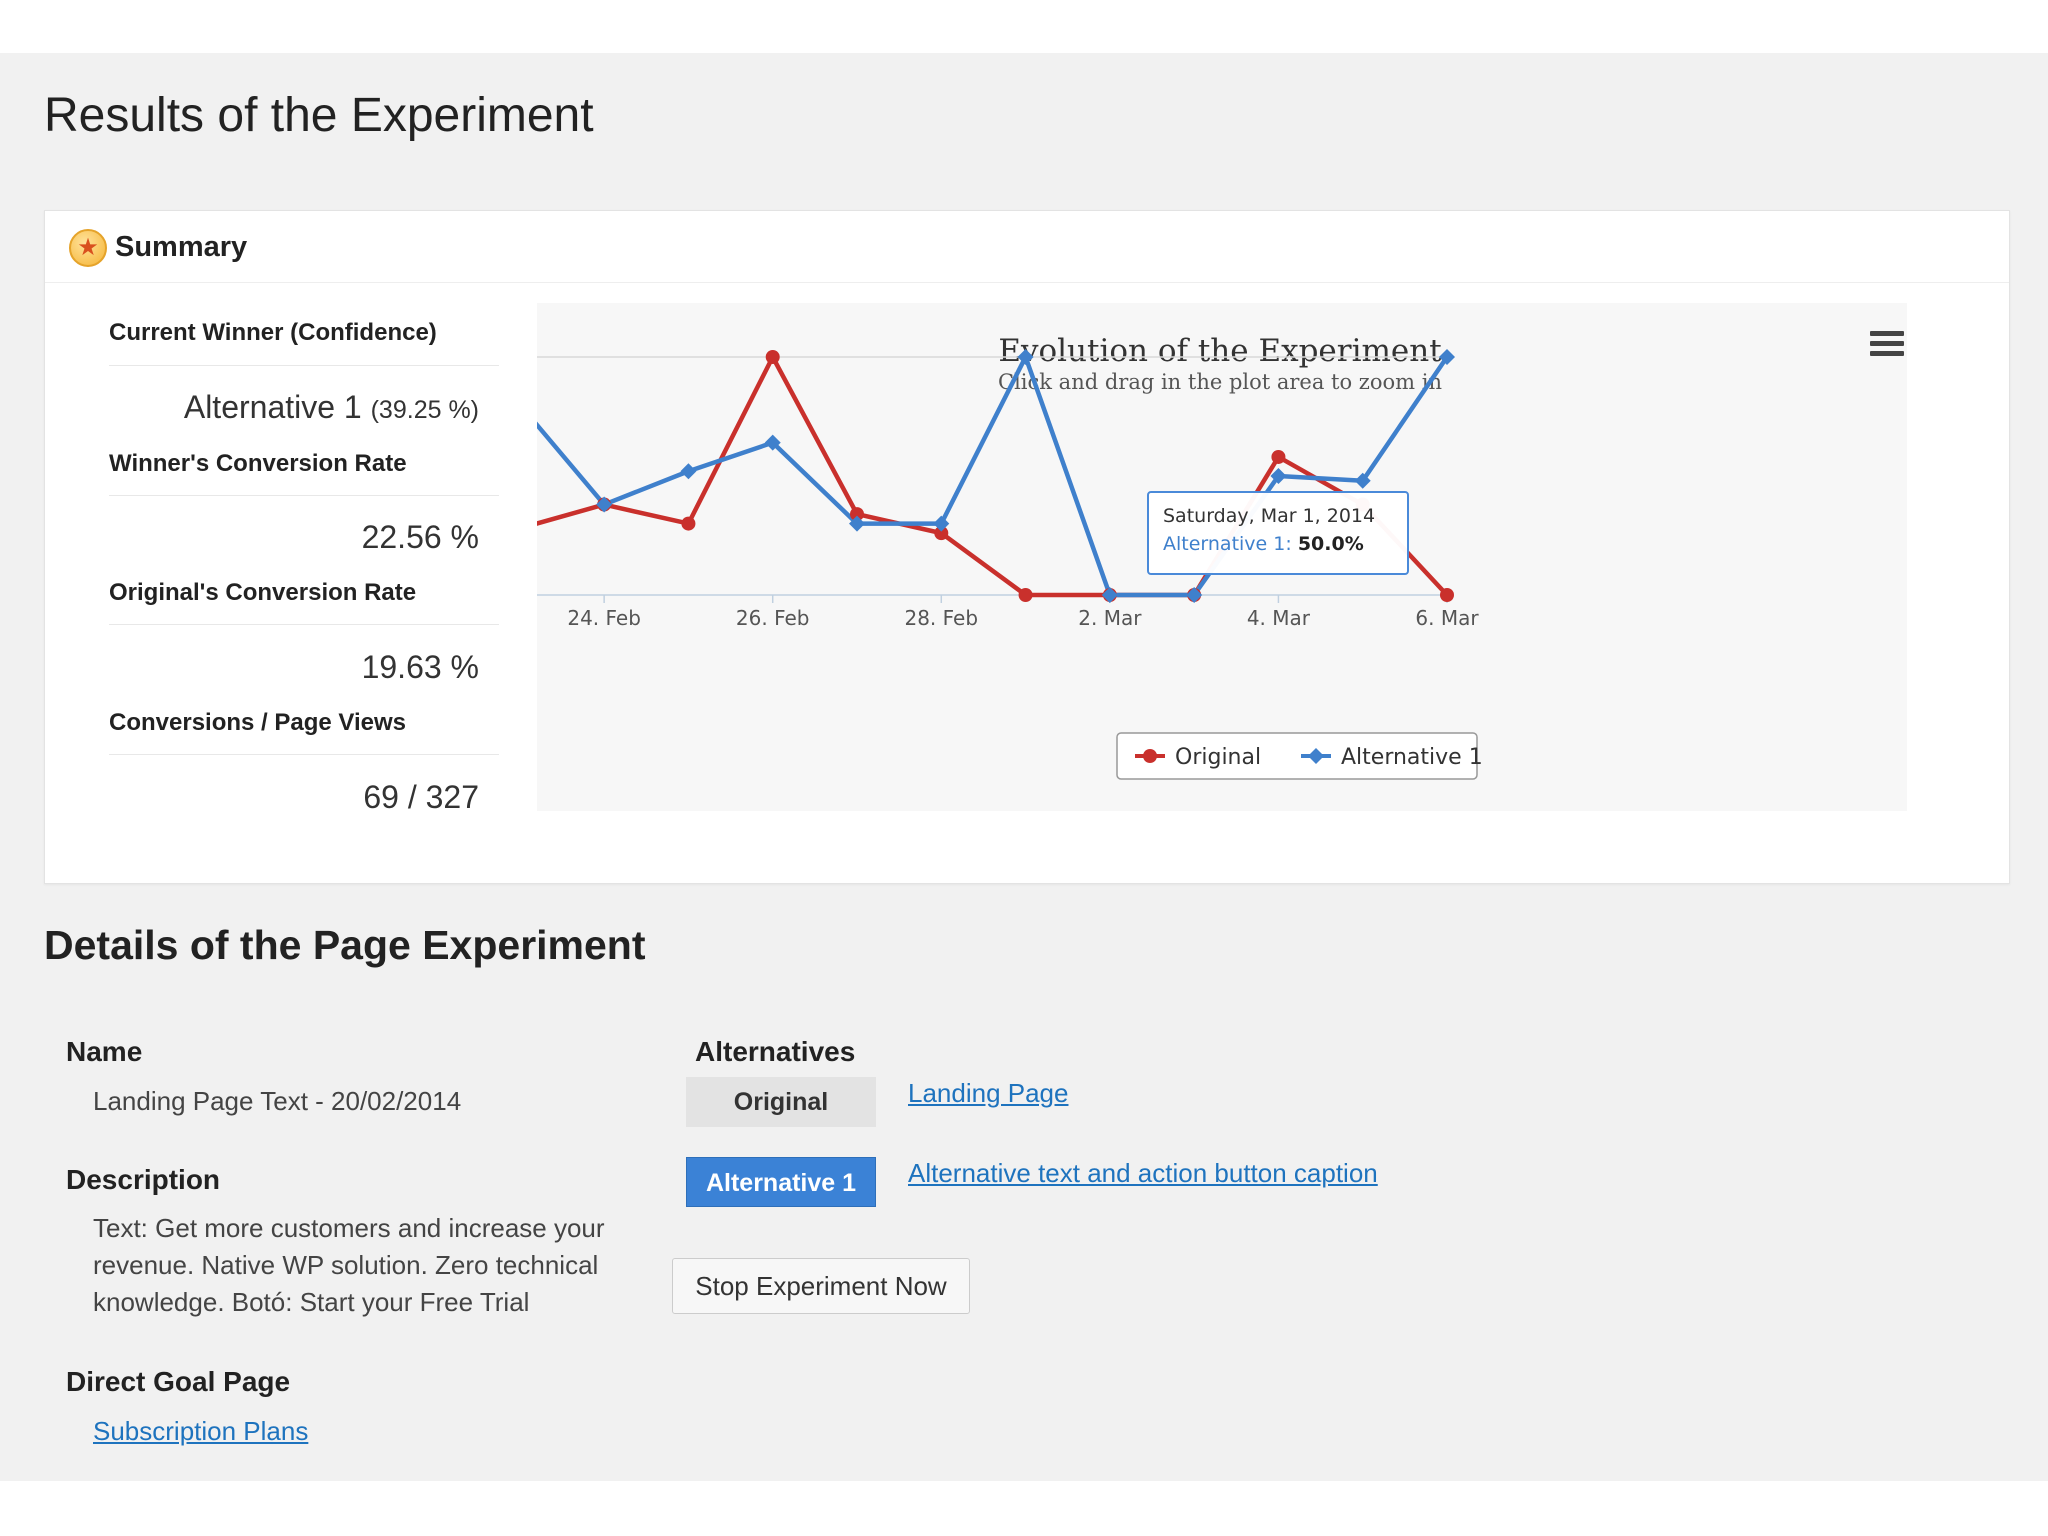 The image size is (2048, 1536). What do you see at coordinates (420, 667) in the screenshot?
I see `original-rate-value: 19.63 %` at bounding box center [420, 667].